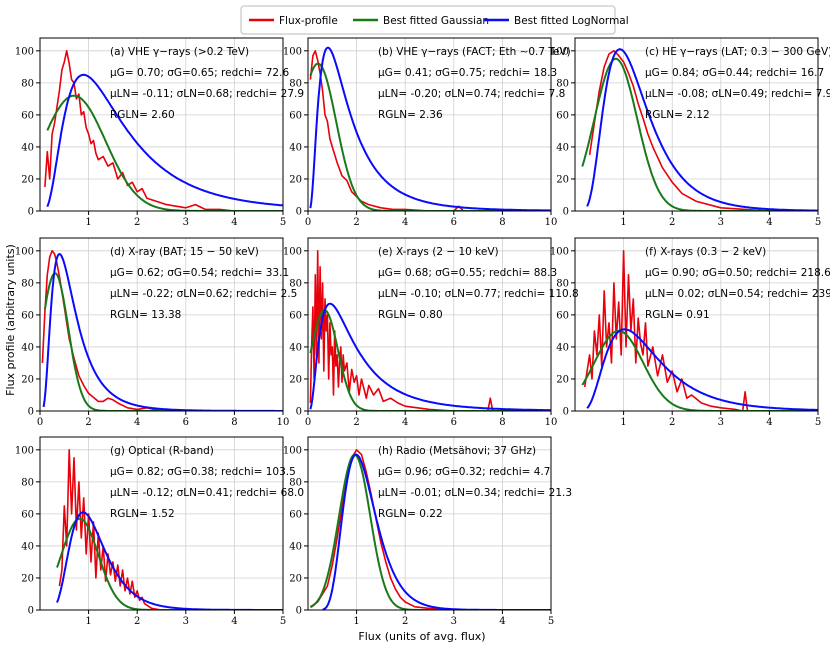  Describe the element at coordinates (734, 73) in the screenshot. I see `fit-stats-gaussian: μG= 0.84; σG=0.44; redchi= 16.7` at that location.